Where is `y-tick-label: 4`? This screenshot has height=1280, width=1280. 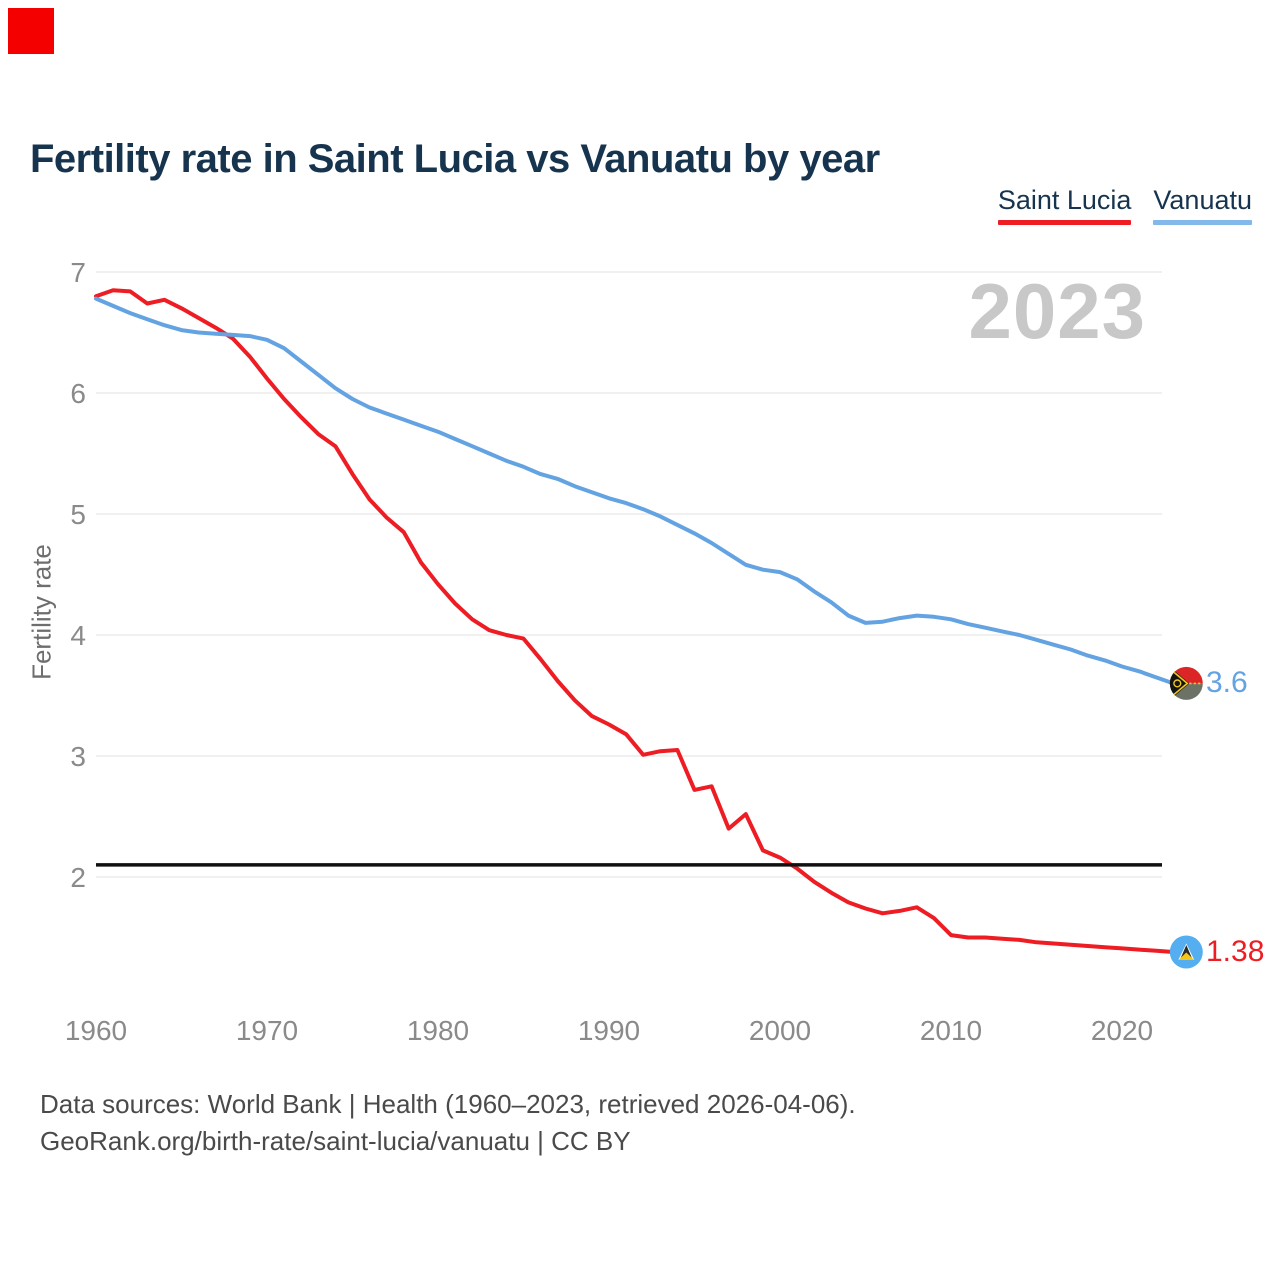
y-tick-label: 4 is located at coordinates (78, 635).